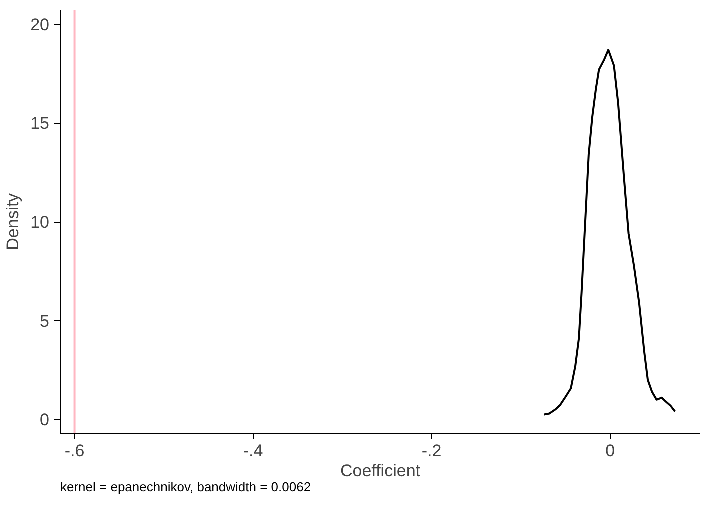 The height and width of the screenshot is (508, 701). Describe the element at coordinates (611, 451) in the screenshot. I see `x-tick-label: 0` at that location.